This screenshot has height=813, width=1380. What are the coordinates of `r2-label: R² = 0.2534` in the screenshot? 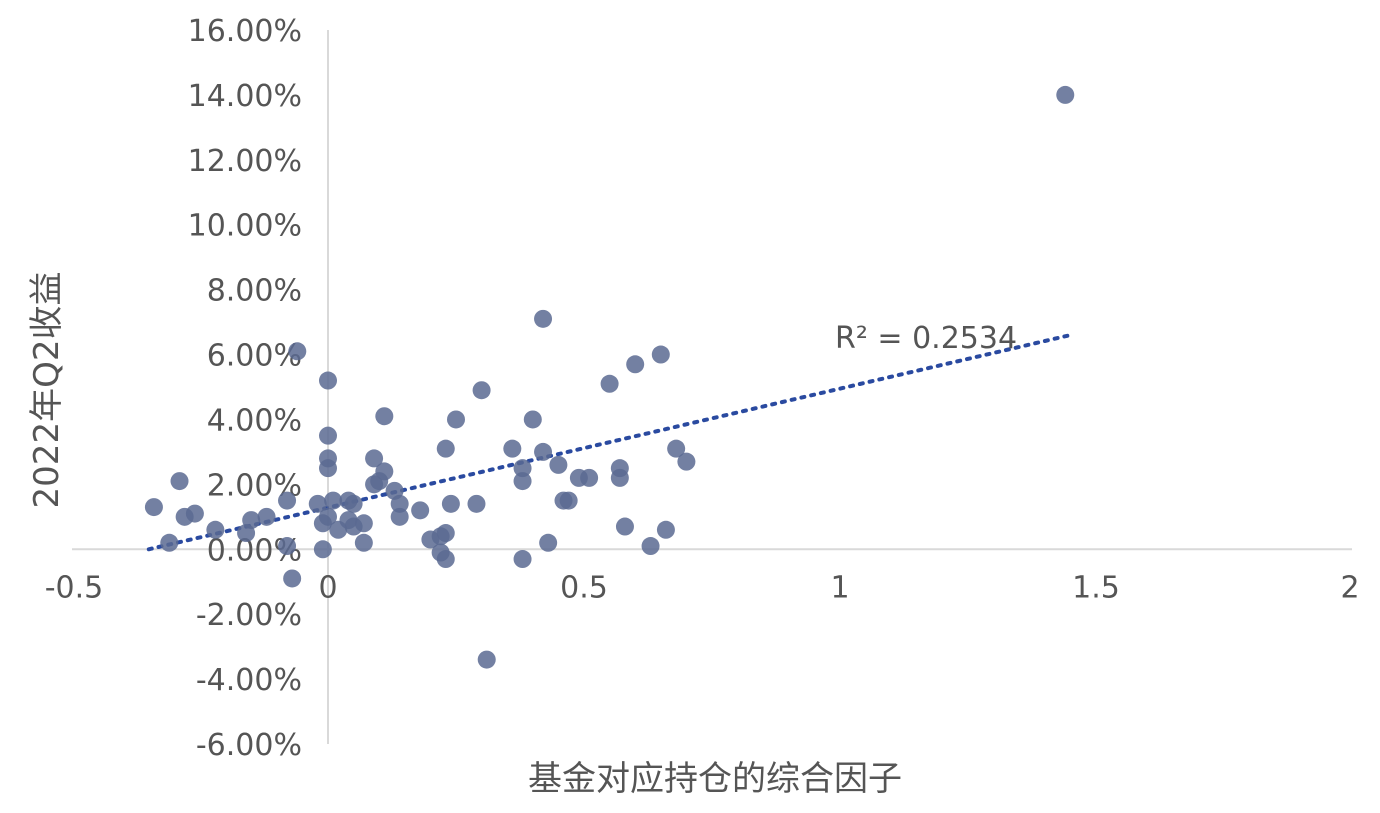 It's located at (926, 338).